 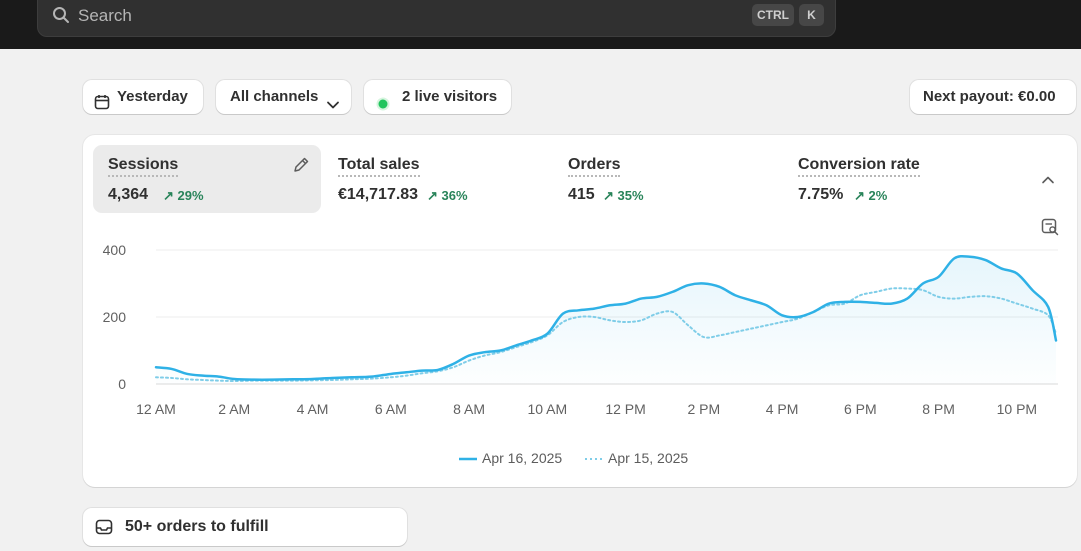 I want to click on top-bar: Search CTRL K, so click(x=540, y=24).